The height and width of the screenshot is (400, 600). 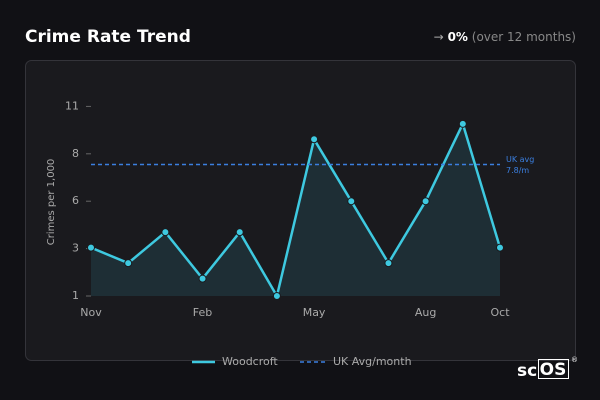 I want to click on change-summary: → 0% (over 12 months), so click(x=505, y=37).